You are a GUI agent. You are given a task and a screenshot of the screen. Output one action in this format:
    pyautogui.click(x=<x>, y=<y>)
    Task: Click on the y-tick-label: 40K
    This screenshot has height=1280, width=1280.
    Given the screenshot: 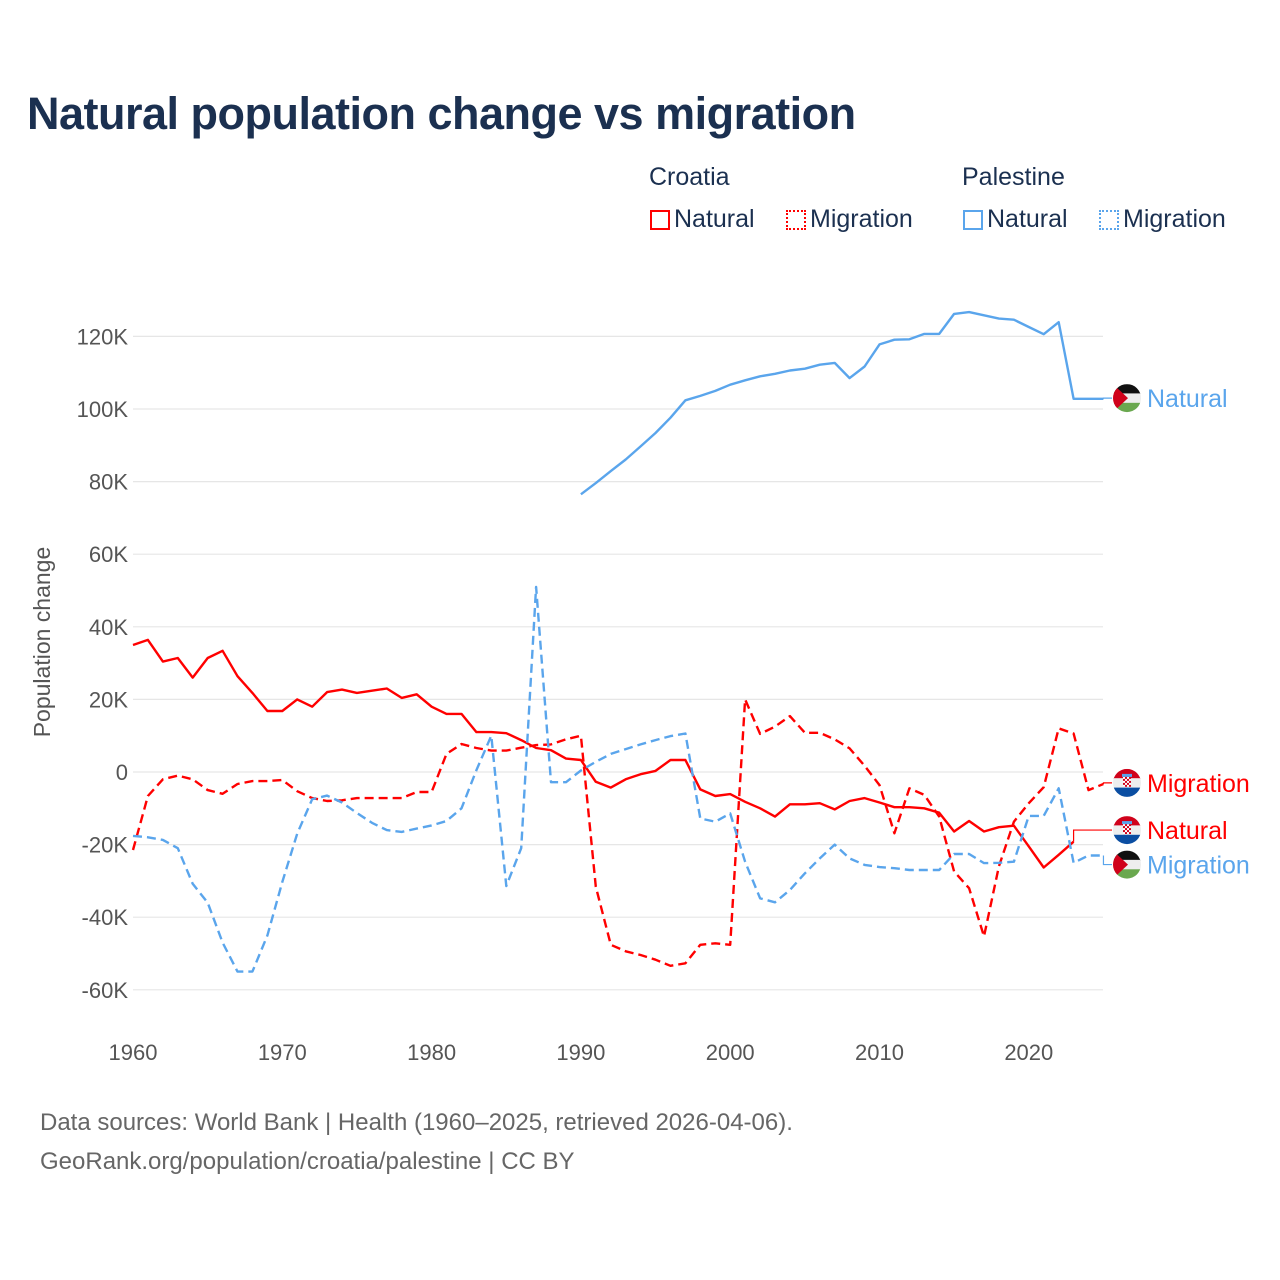 What is the action you would take?
    pyautogui.click(x=108, y=627)
    